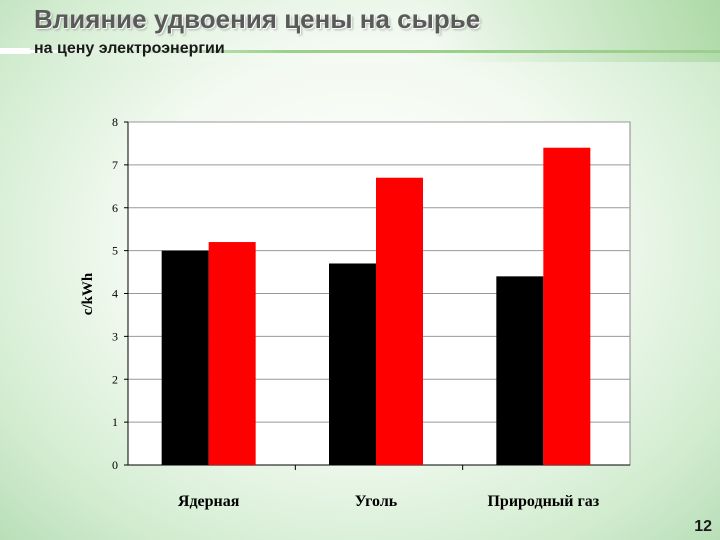  I want to click on slide-title: Влияние удвоения цены на сырье, so click(257, 19).